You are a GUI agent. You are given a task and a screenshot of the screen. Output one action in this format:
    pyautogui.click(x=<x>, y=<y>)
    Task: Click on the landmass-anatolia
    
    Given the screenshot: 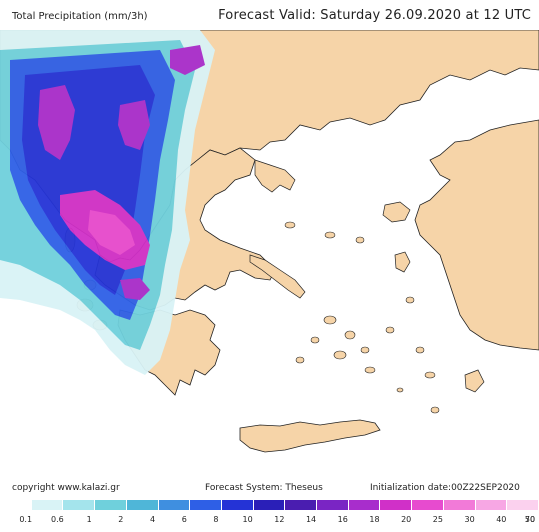 What is the action you would take?
    pyautogui.click(x=476, y=235)
    